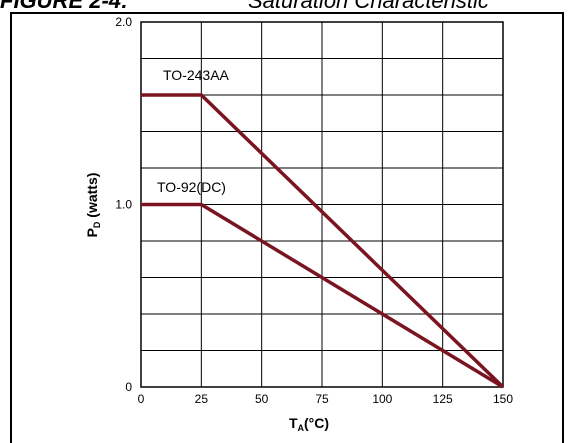 Image resolution: width=578 pixels, height=443 pixels. Describe the element at coordinates (301, 428) in the screenshot. I see `x-axis-label-sub: A` at that location.